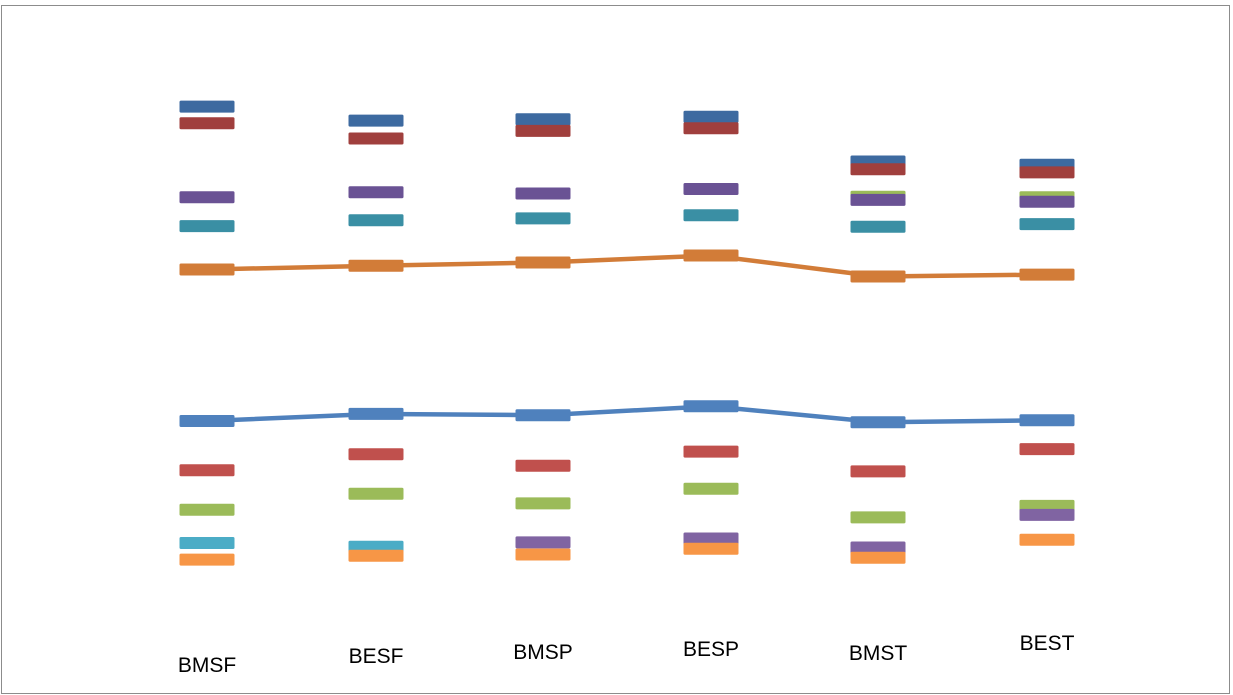 Image resolution: width=1233 pixels, height=695 pixels. What do you see at coordinates (207, 470) in the screenshot?
I see `lower-series-1-marker-bmsf` at bounding box center [207, 470].